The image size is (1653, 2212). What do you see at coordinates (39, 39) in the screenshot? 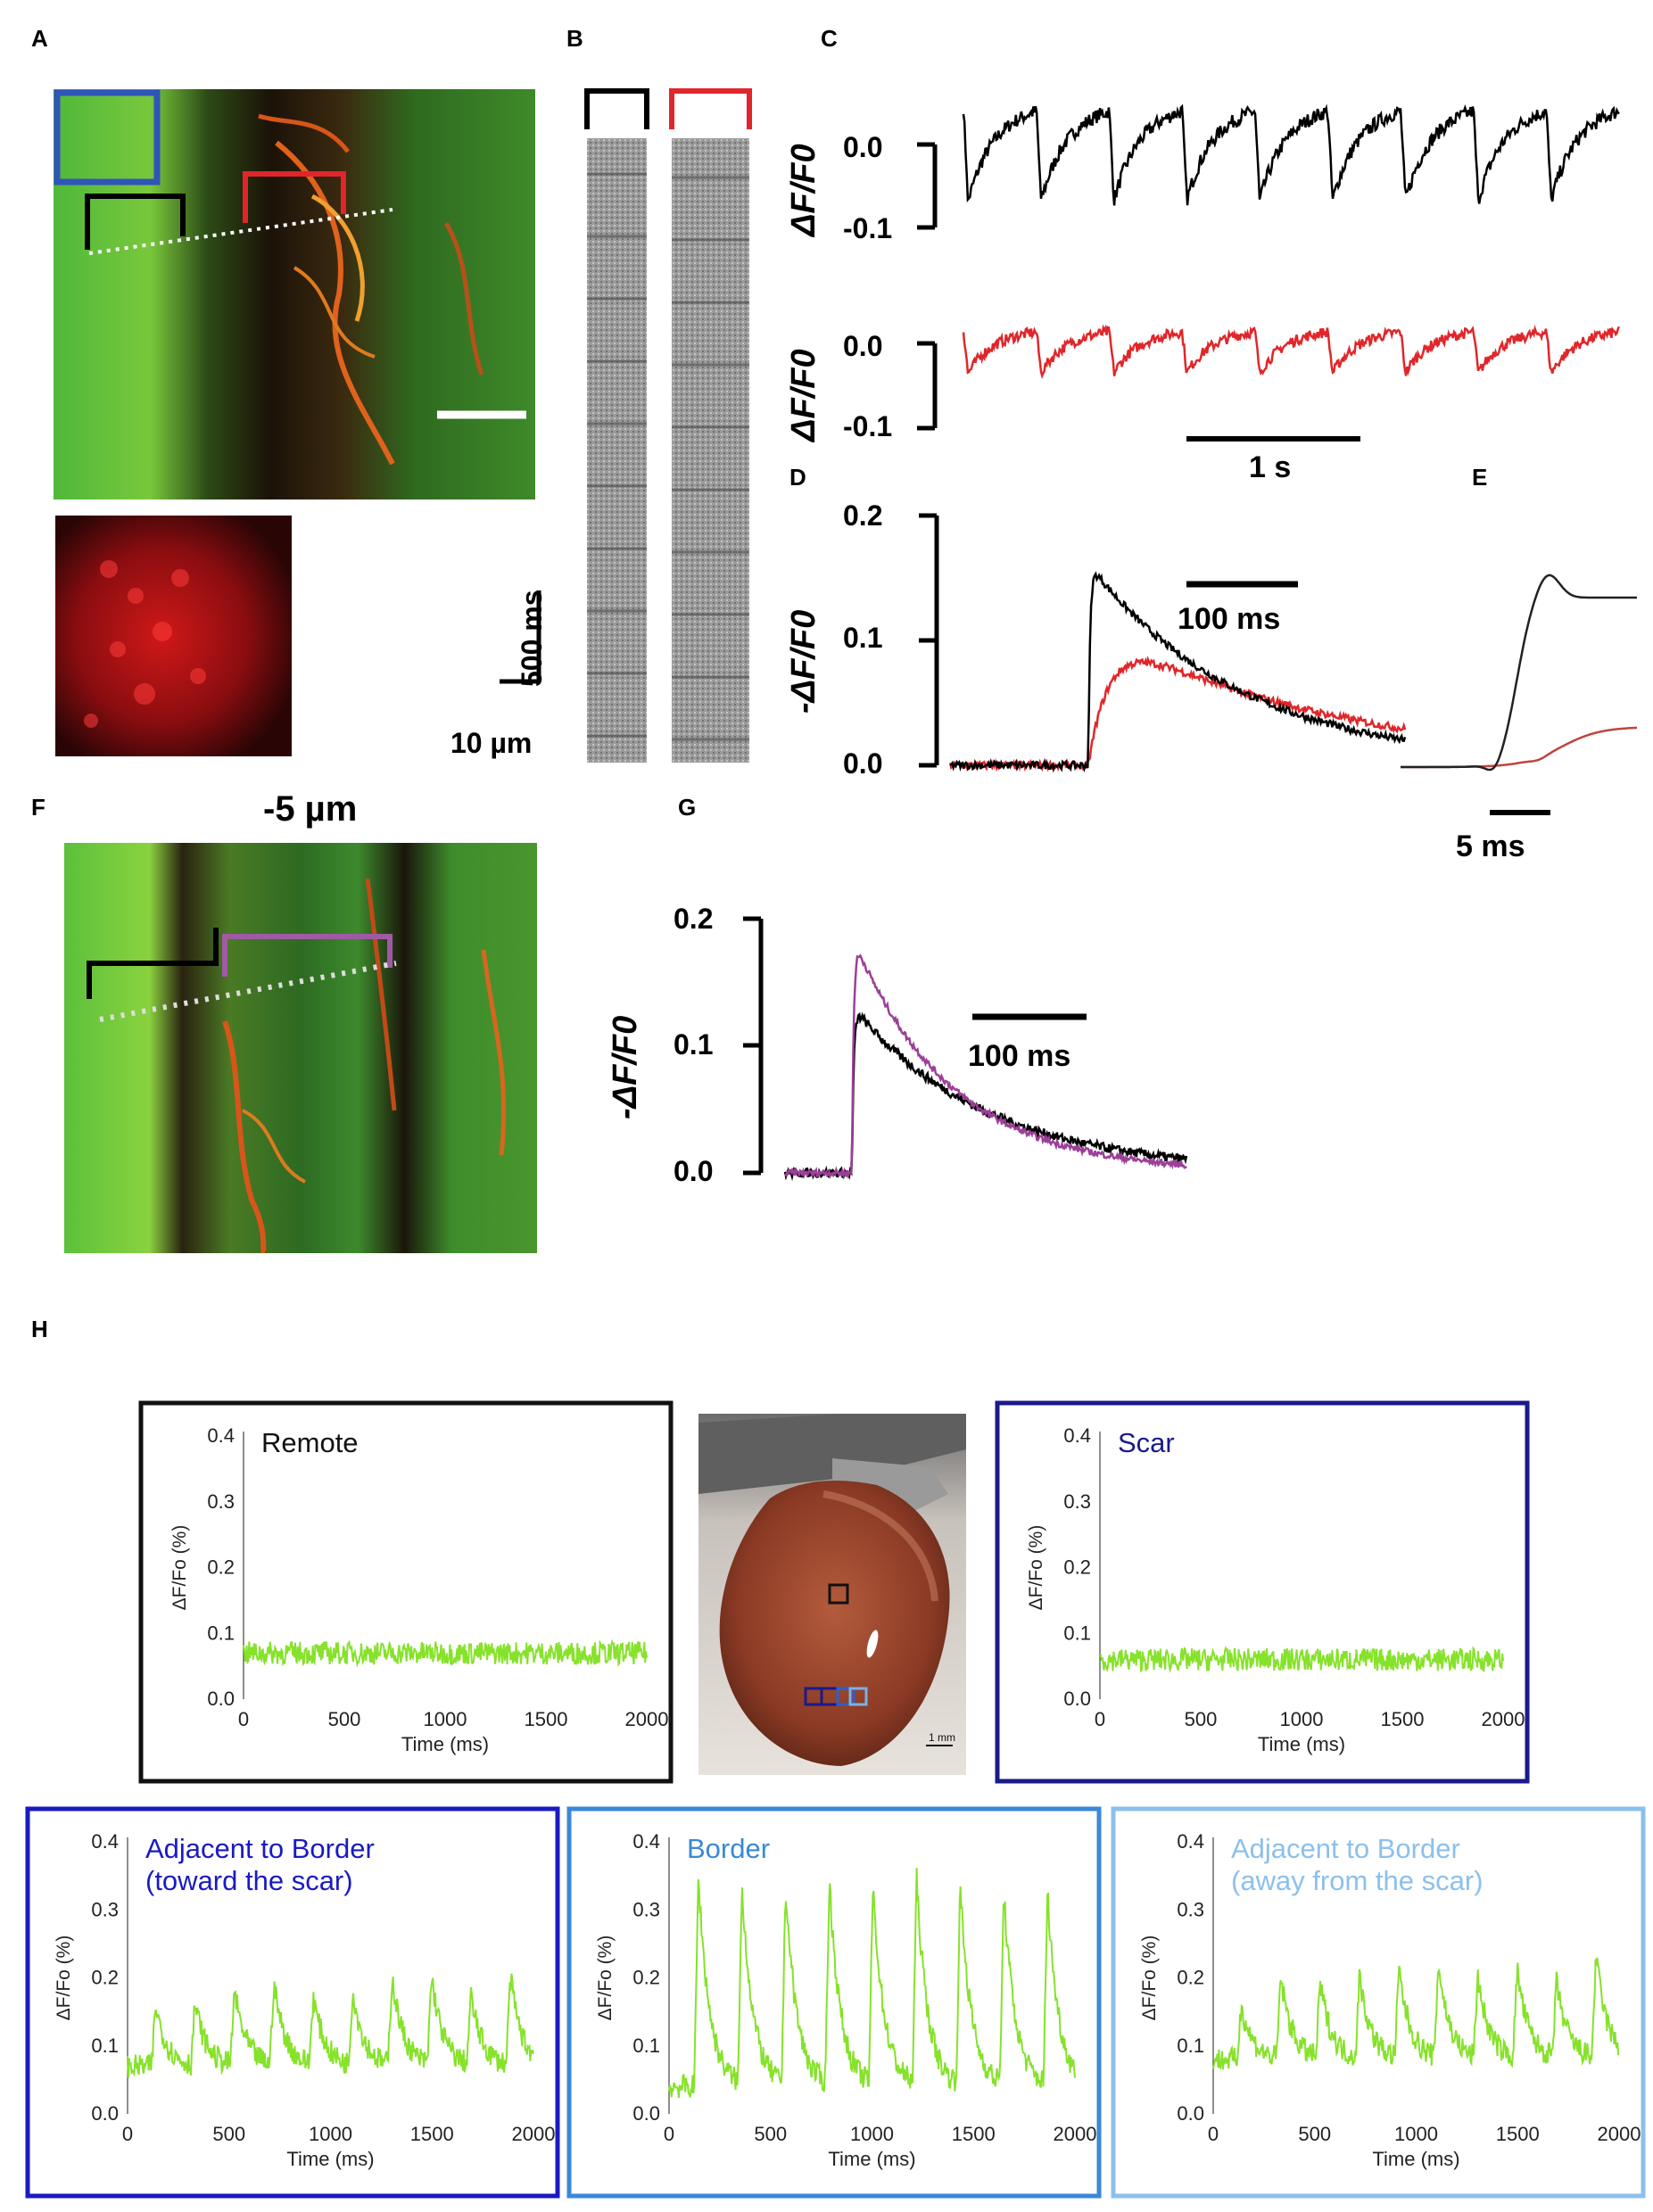
I see `panel-label-a: A` at bounding box center [39, 39].